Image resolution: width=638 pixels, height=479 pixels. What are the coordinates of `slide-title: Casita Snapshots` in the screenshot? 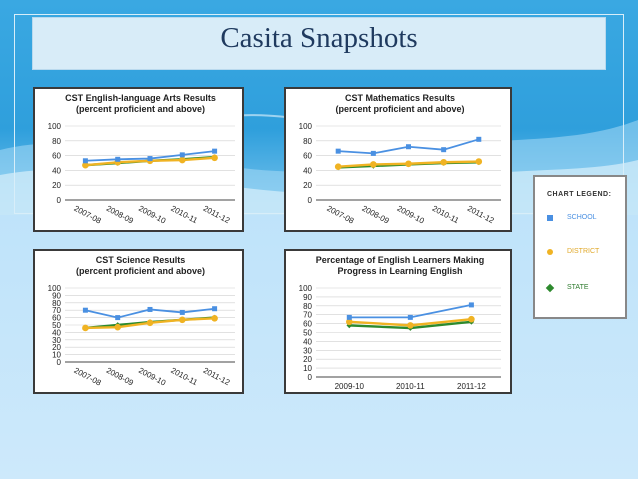 It's located at (319, 38).